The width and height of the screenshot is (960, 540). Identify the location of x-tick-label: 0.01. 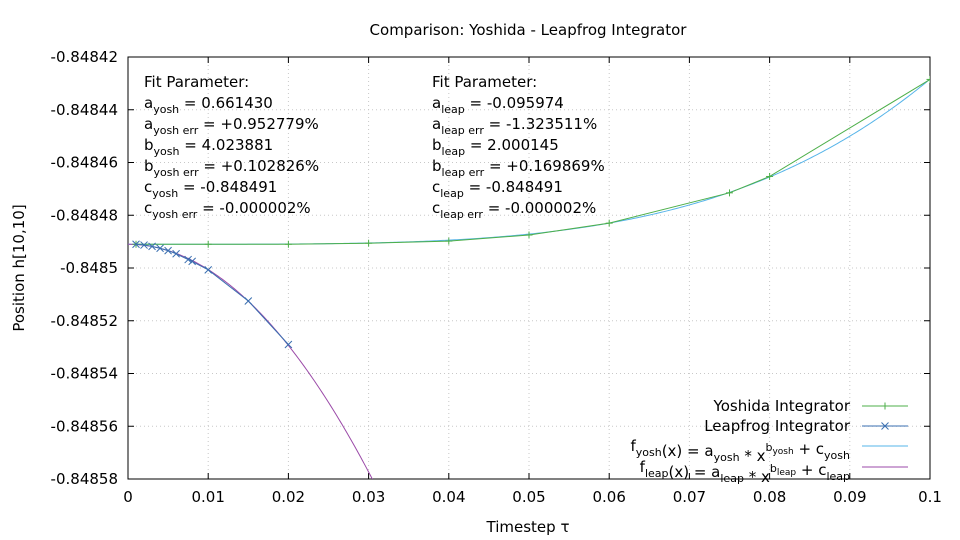
(207, 497).